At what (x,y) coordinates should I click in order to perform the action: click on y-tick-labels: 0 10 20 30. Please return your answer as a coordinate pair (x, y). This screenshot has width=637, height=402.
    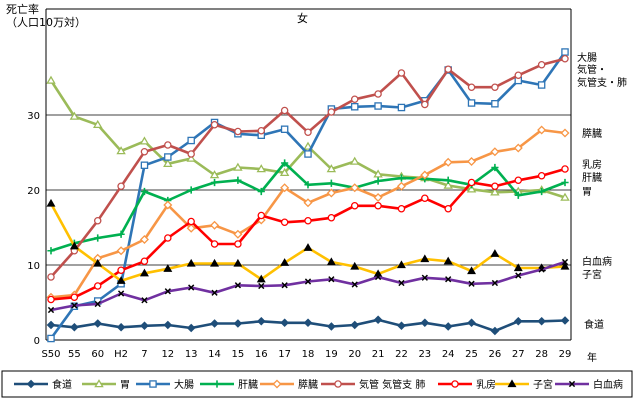
    Looking at the image, I should click on (33, 229).